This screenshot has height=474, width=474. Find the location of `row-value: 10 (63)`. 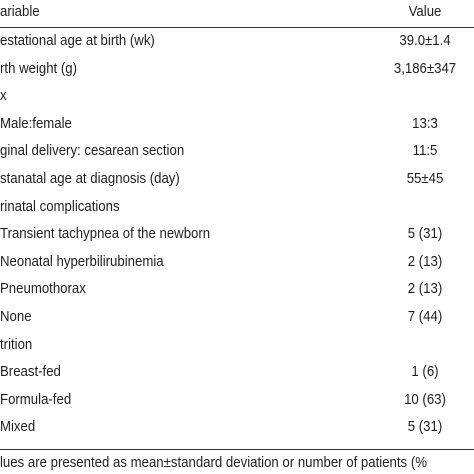

row-value: 10 (63) is located at coordinates (425, 399).